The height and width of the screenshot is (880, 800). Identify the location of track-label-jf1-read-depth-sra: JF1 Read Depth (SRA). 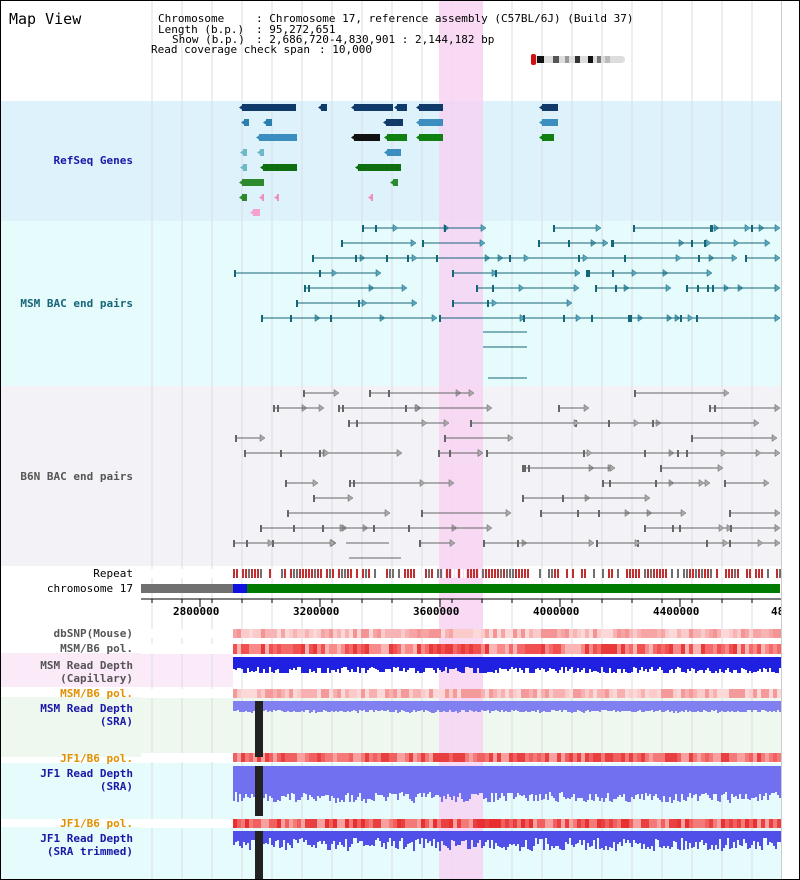
(86, 780).